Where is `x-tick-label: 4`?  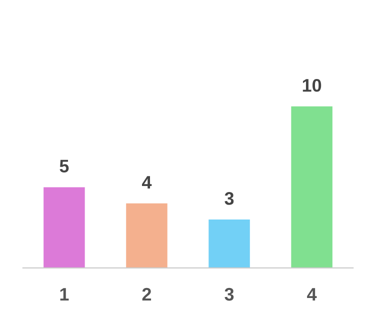 x-tick-label: 4 is located at coordinates (312, 294).